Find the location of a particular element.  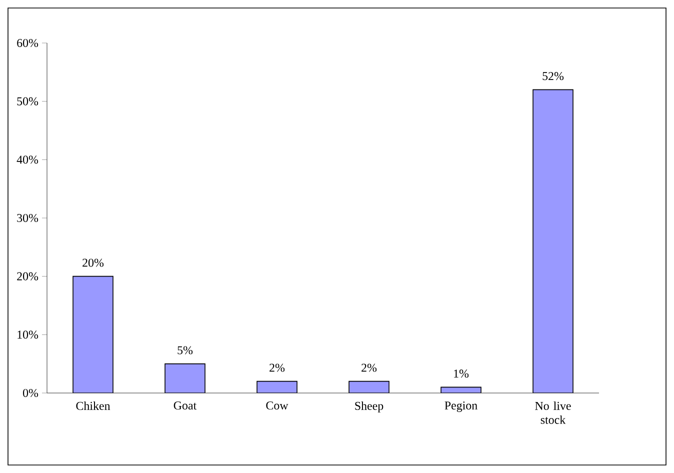

y-tick-label: 60% is located at coordinates (27, 43).